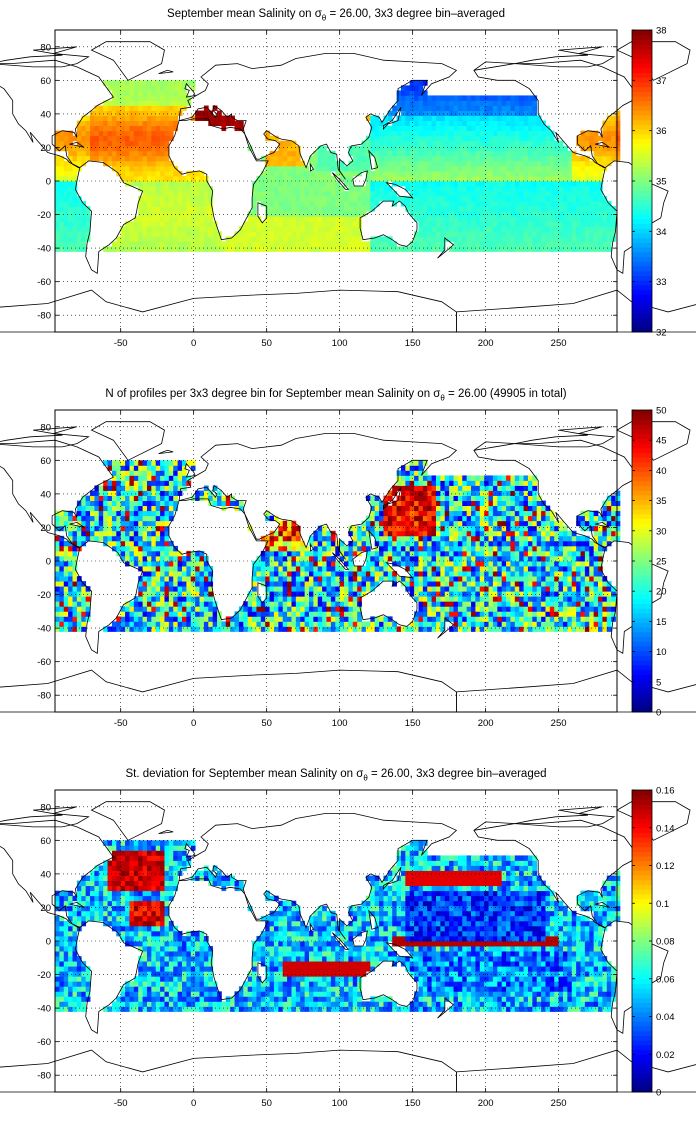 Image resolution: width=696 pixels, height=1140 pixels. Describe the element at coordinates (44, 282) in the screenshot. I see `y-tick-label: -60` at that location.